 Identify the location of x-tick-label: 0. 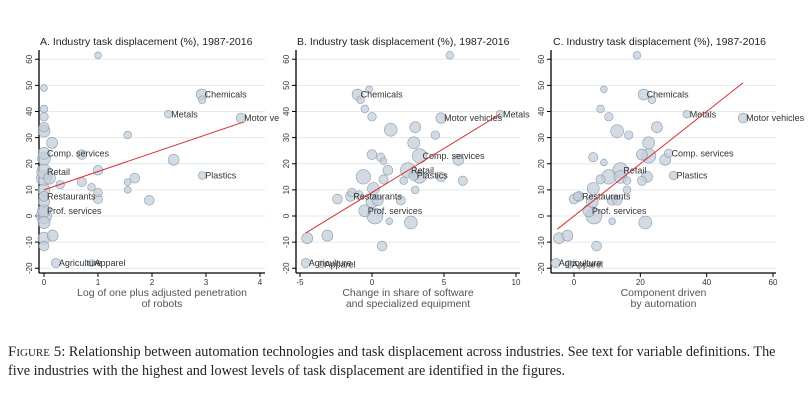
(44, 282).